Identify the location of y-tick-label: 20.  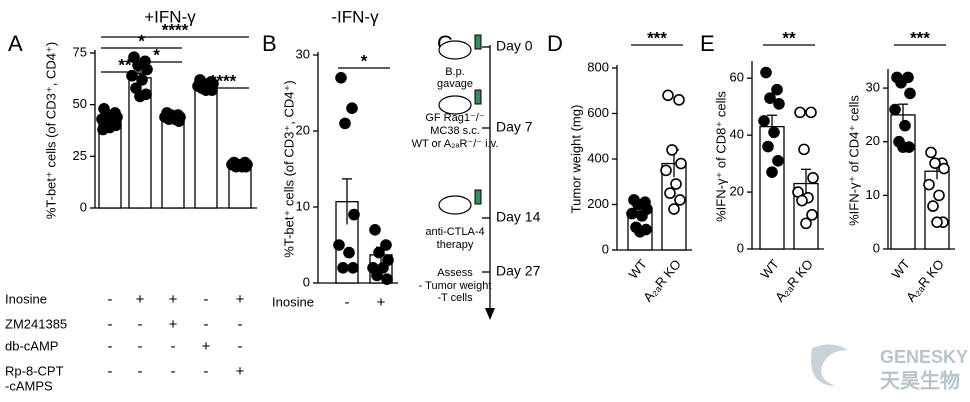
(303, 129).